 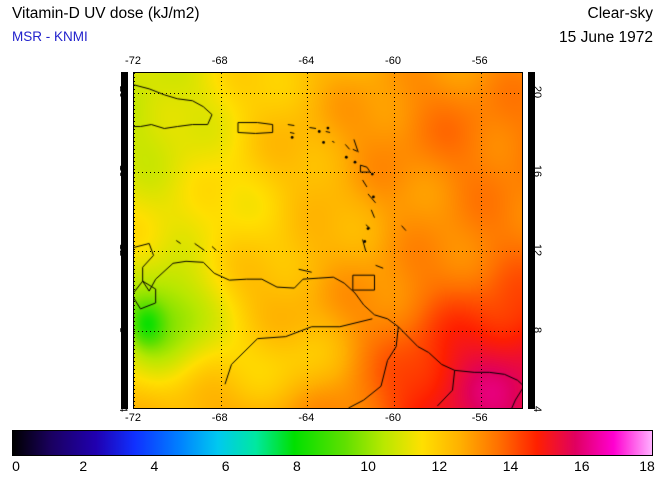 I want to click on colorbar, so click(x=332, y=443).